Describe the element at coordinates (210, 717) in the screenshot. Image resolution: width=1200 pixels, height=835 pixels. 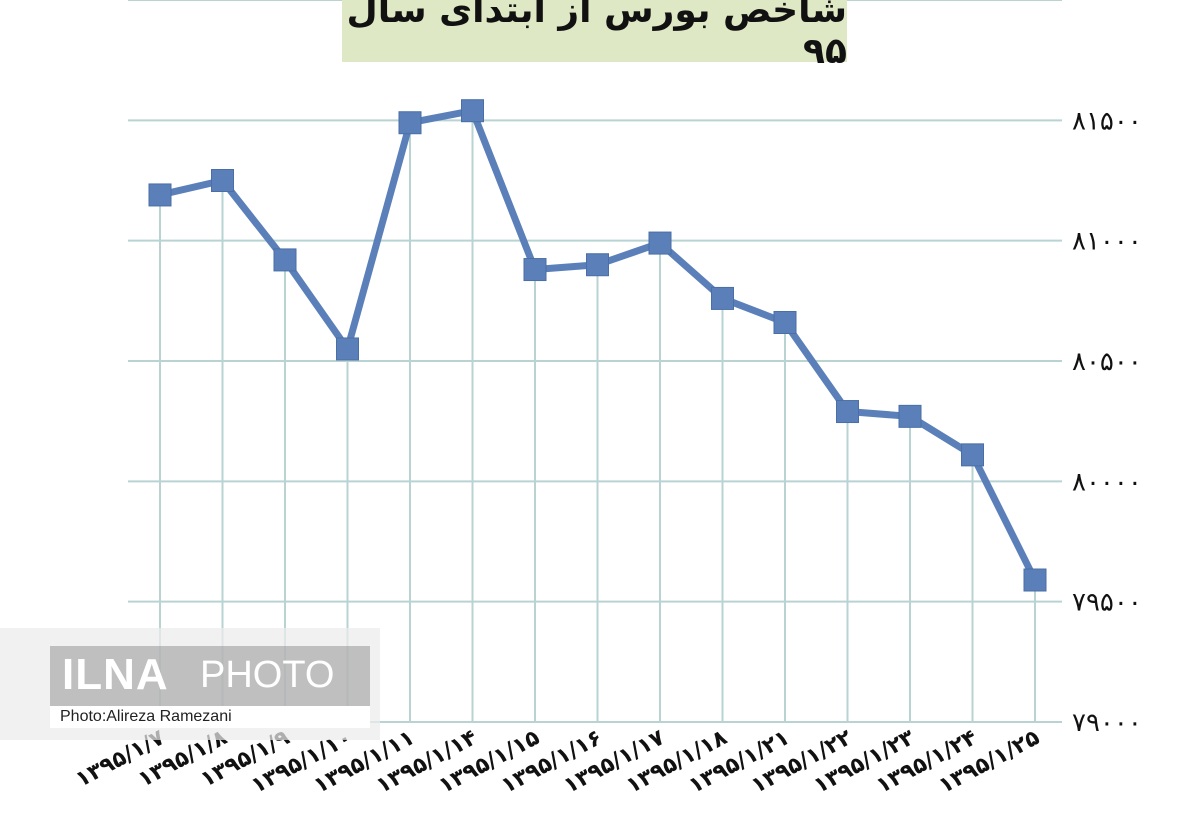
I see `watermark-credit: Photo:Alireza Ramezani` at that location.